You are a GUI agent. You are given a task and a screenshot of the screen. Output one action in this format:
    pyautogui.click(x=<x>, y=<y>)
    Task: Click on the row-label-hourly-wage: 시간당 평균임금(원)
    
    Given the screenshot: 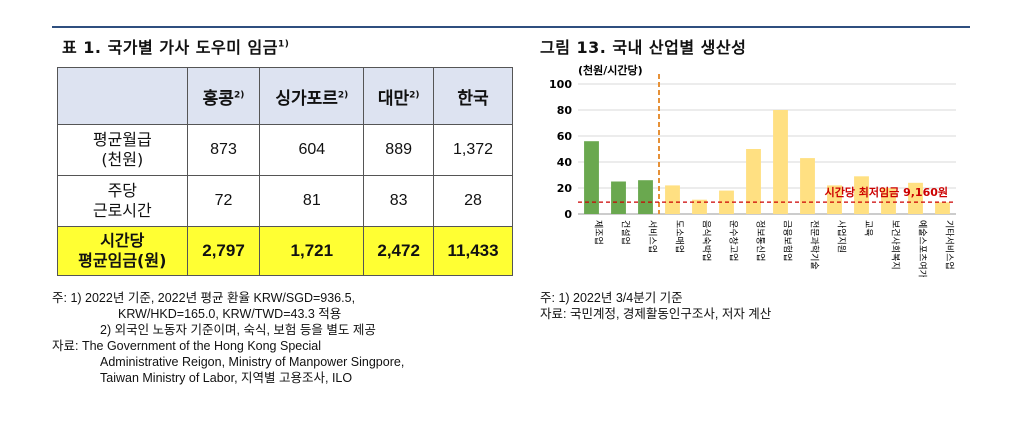 What is the action you would take?
    pyautogui.click(x=122, y=251)
    